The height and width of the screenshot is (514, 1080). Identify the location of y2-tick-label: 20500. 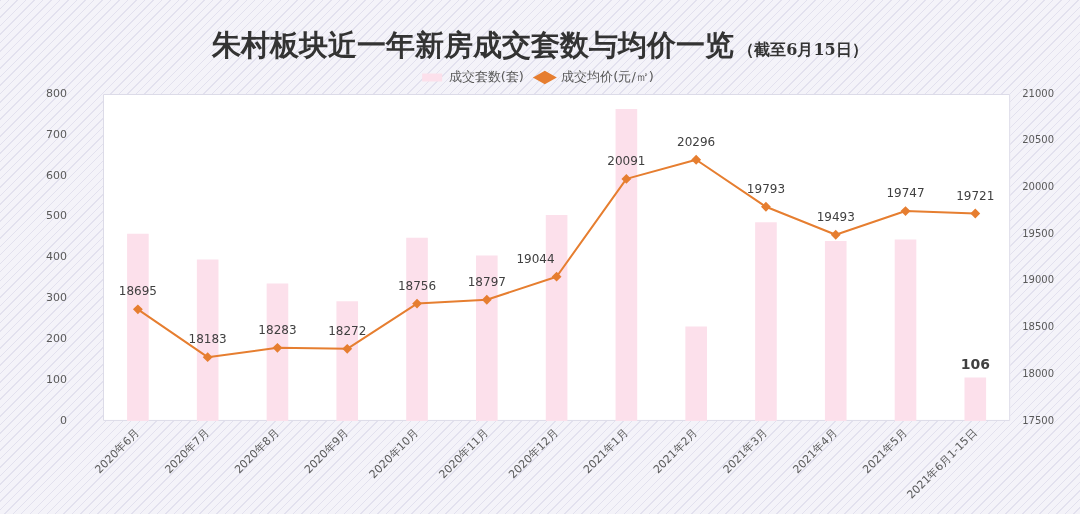
(1038, 140).